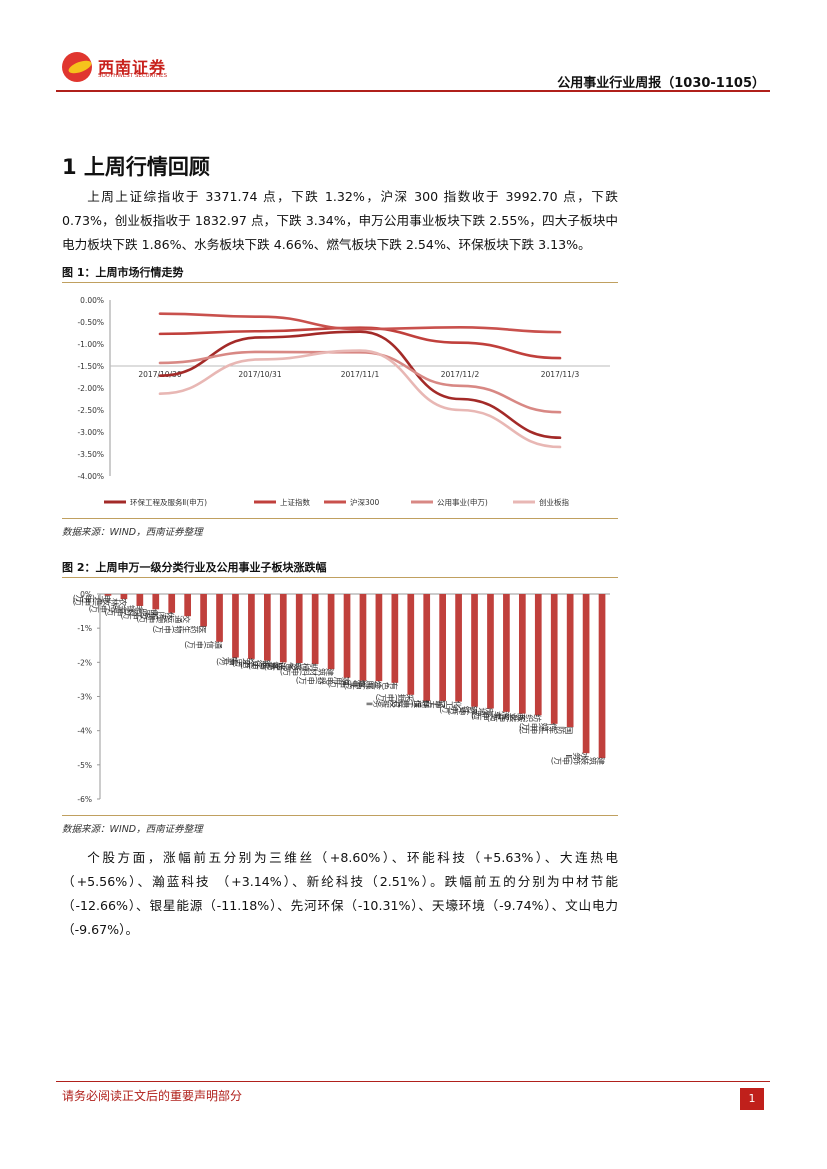  I want to click on page-number: 1, so click(752, 1099).